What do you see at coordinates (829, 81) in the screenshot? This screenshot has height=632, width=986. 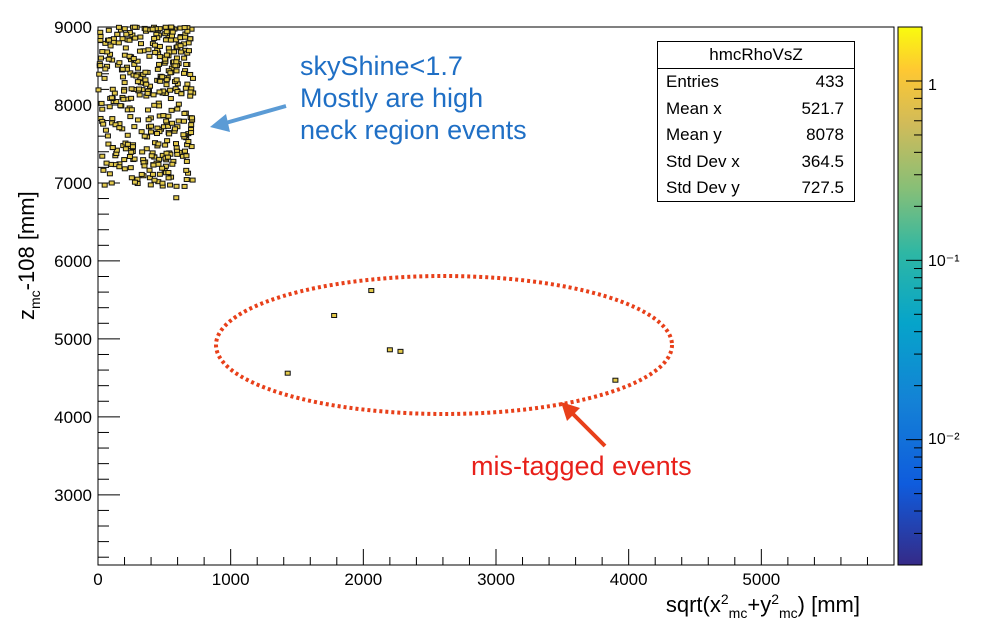 I see `stats-value: 433` at bounding box center [829, 81].